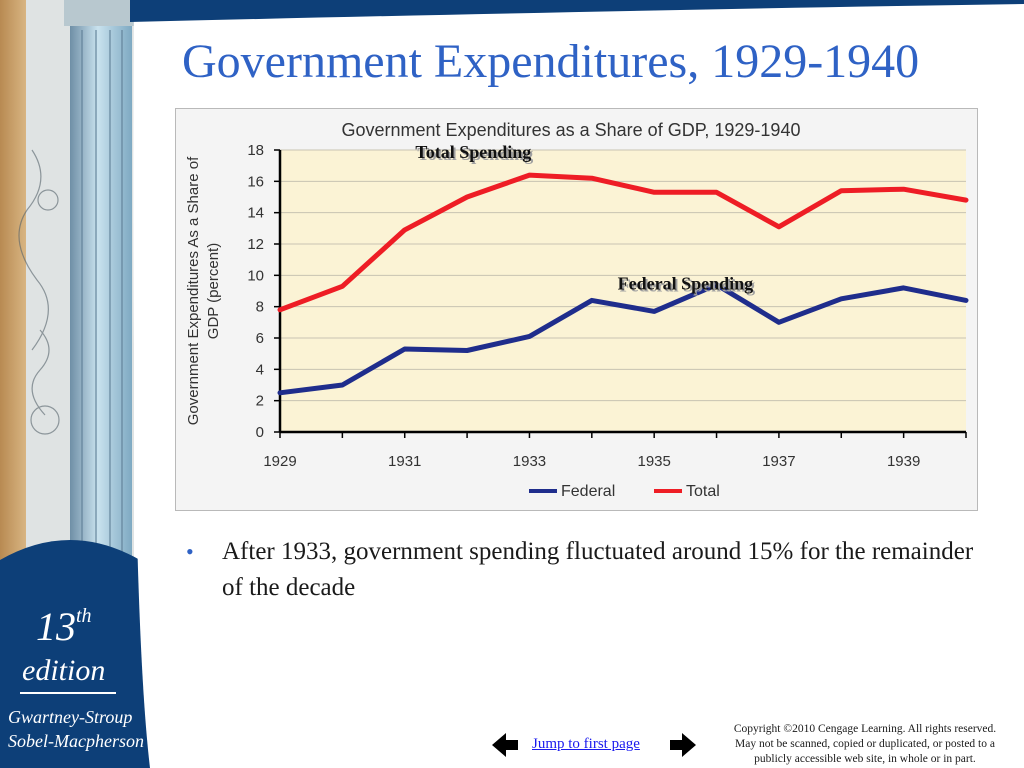 The image size is (1024, 768). I want to click on x-tick-label: 1935, so click(653, 461).